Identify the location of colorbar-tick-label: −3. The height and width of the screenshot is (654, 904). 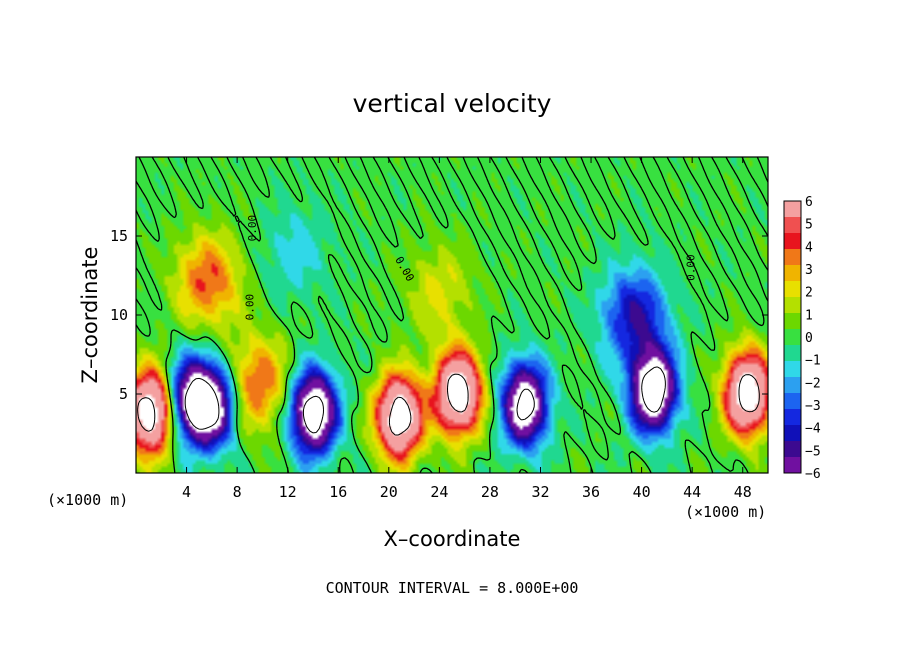
(813, 406).